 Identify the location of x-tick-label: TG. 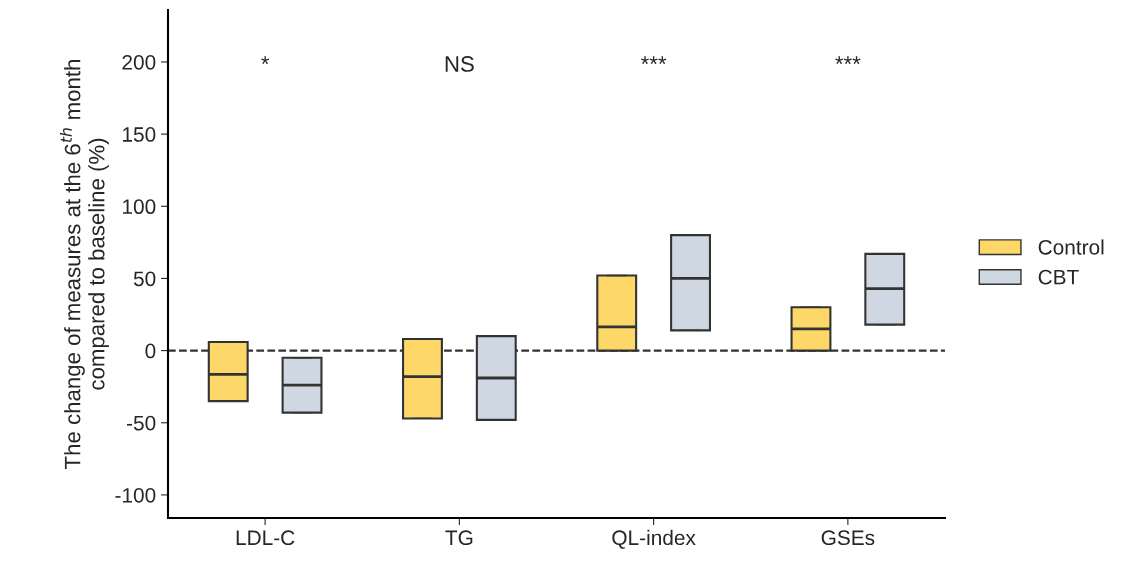
(459, 538).